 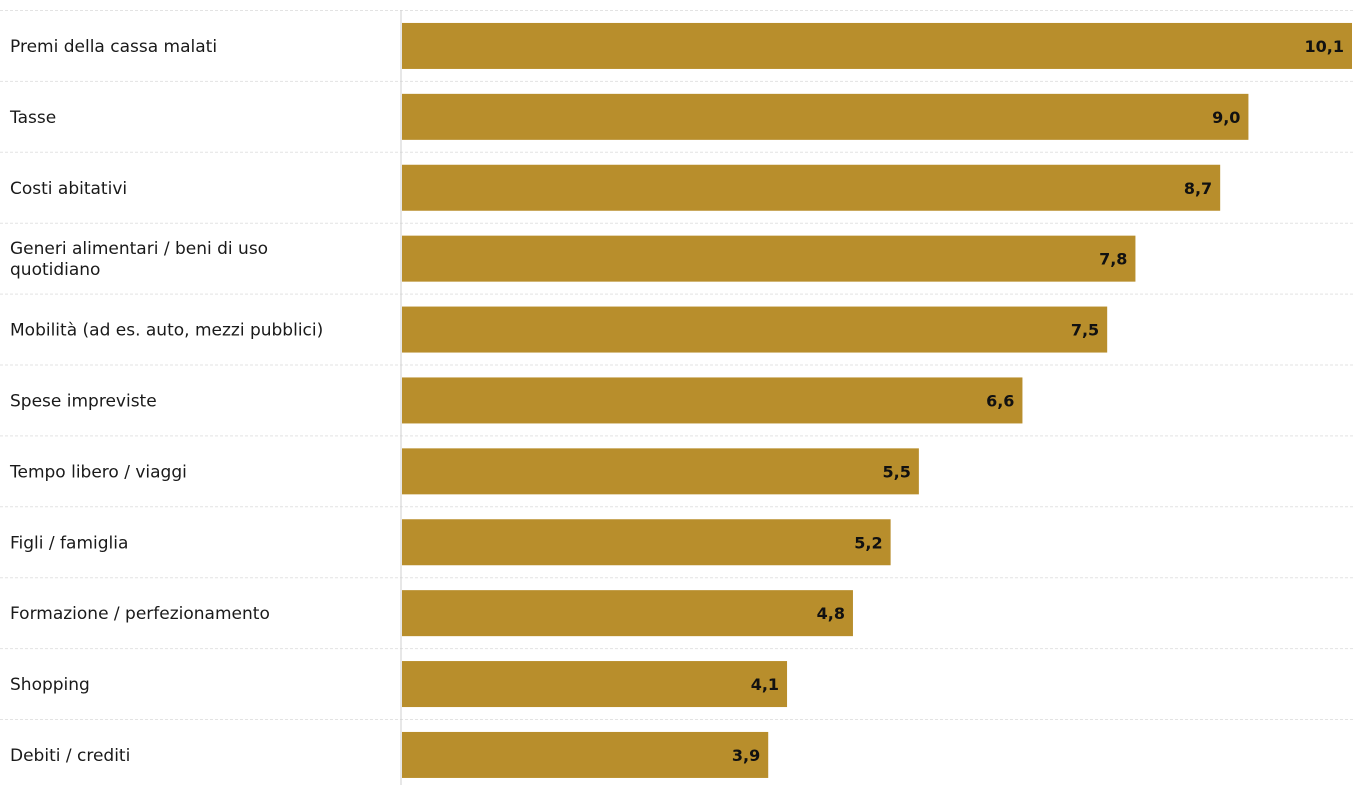 What do you see at coordinates (897, 471) in the screenshot?
I see `value-label: 5,5` at bounding box center [897, 471].